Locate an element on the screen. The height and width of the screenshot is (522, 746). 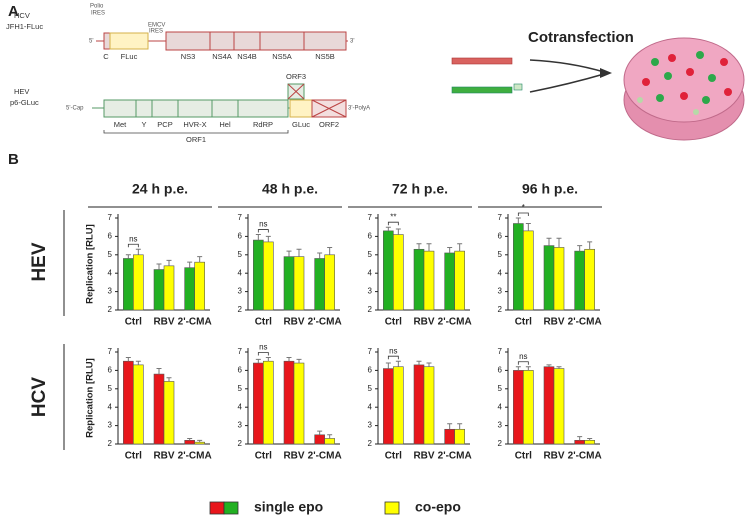
panel-label: A is located at coordinates (13, 11).